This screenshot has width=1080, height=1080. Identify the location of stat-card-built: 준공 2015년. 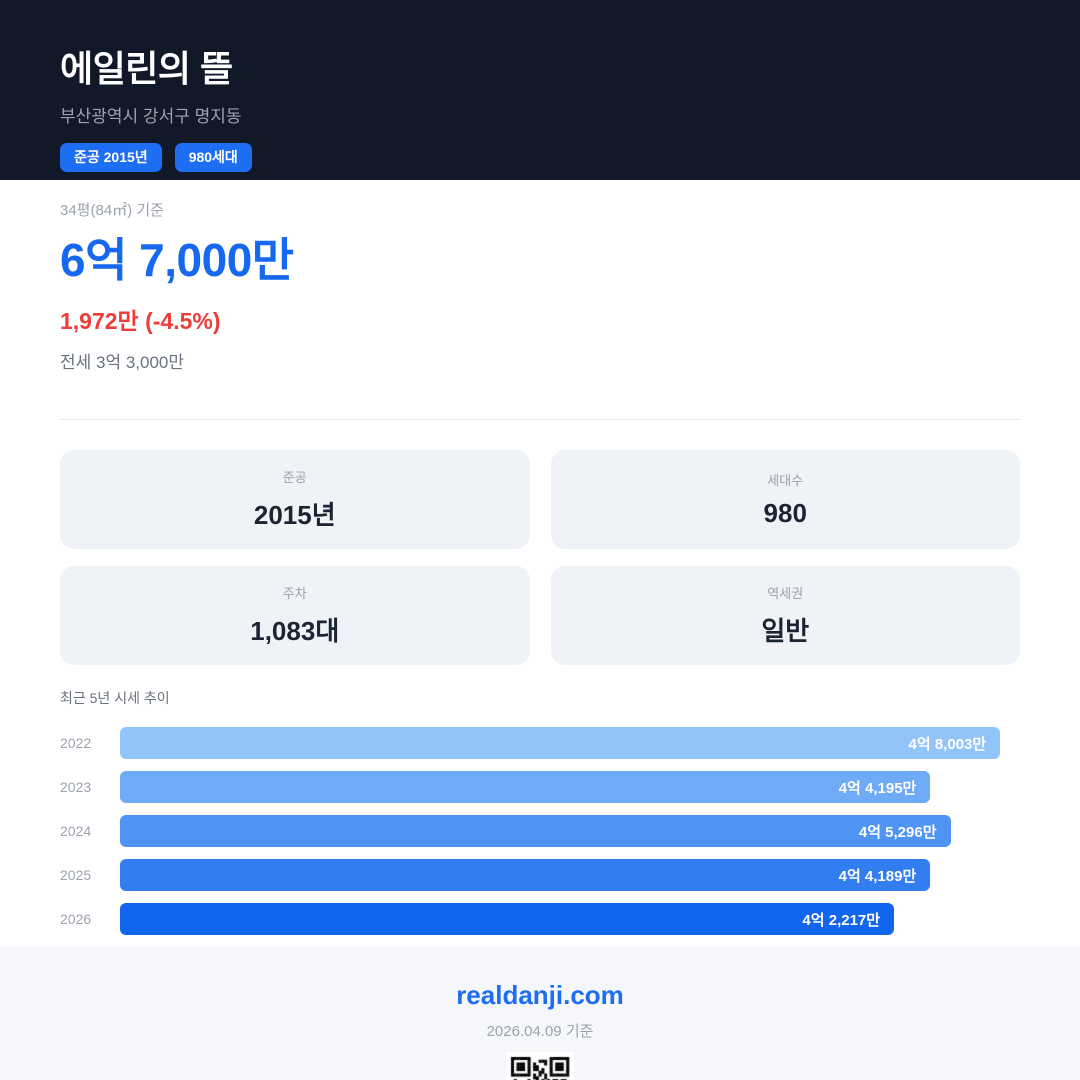
(295, 499).